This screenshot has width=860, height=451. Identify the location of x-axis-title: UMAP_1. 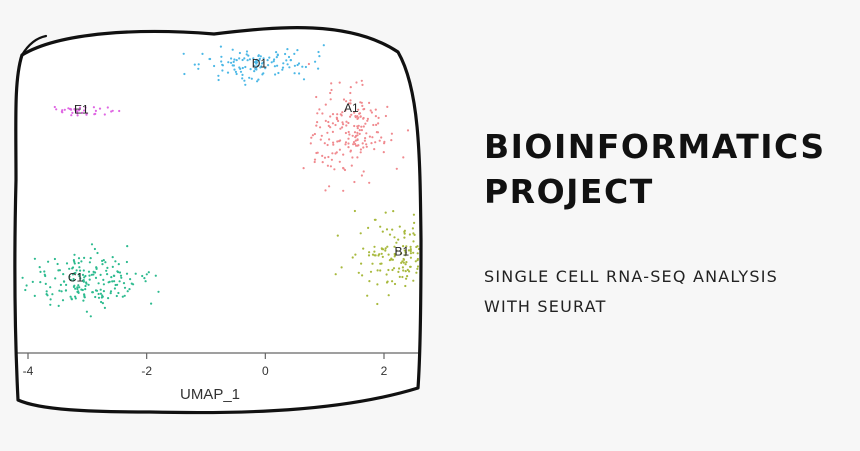
(210, 394).